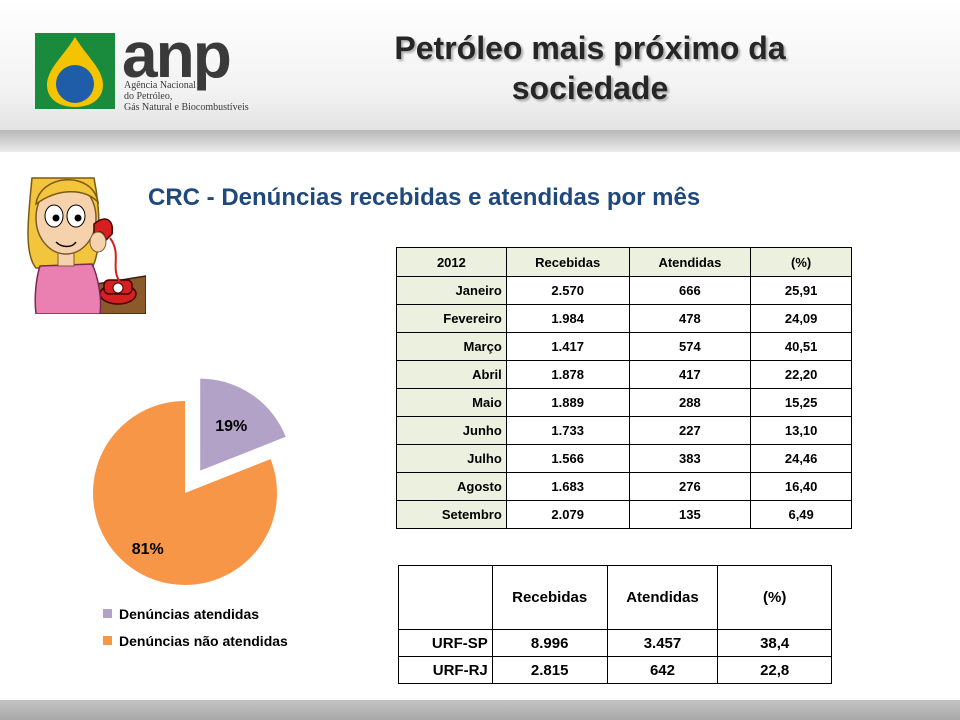 The width and height of the screenshot is (960, 720). Describe the element at coordinates (451, 318) in the screenshot. I see `month-cell: Fevereiro` at that location.